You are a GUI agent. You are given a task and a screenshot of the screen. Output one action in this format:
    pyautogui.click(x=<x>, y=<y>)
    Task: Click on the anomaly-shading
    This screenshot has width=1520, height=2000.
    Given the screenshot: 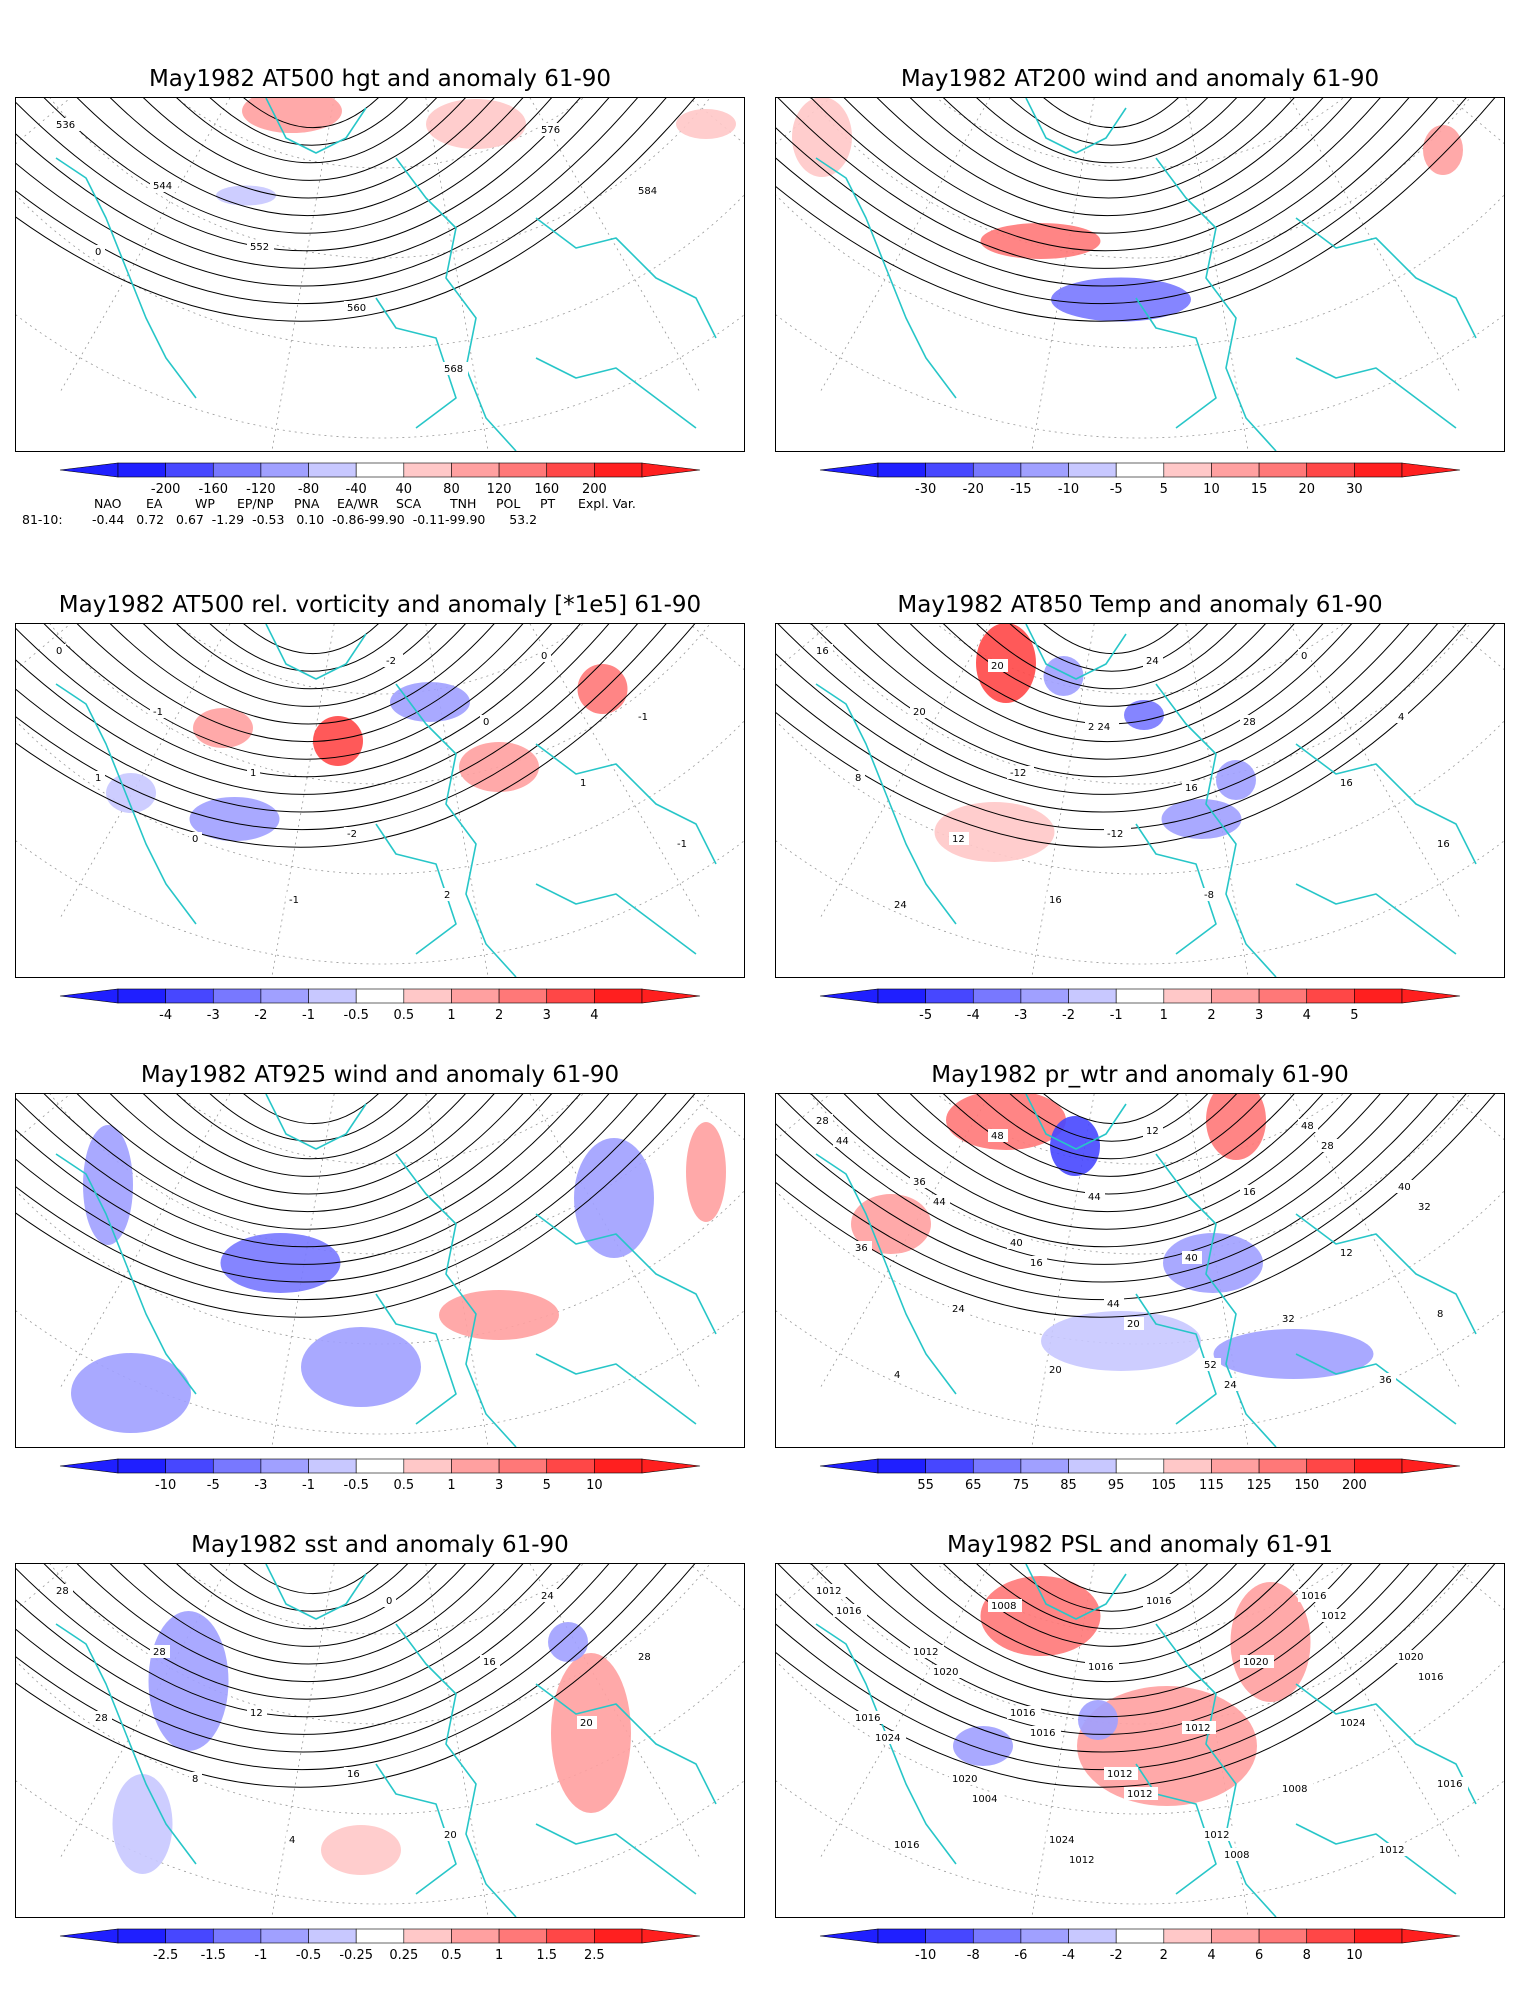 What is the action you would take?
    pyautogui.click(x=398, y=1277)
    